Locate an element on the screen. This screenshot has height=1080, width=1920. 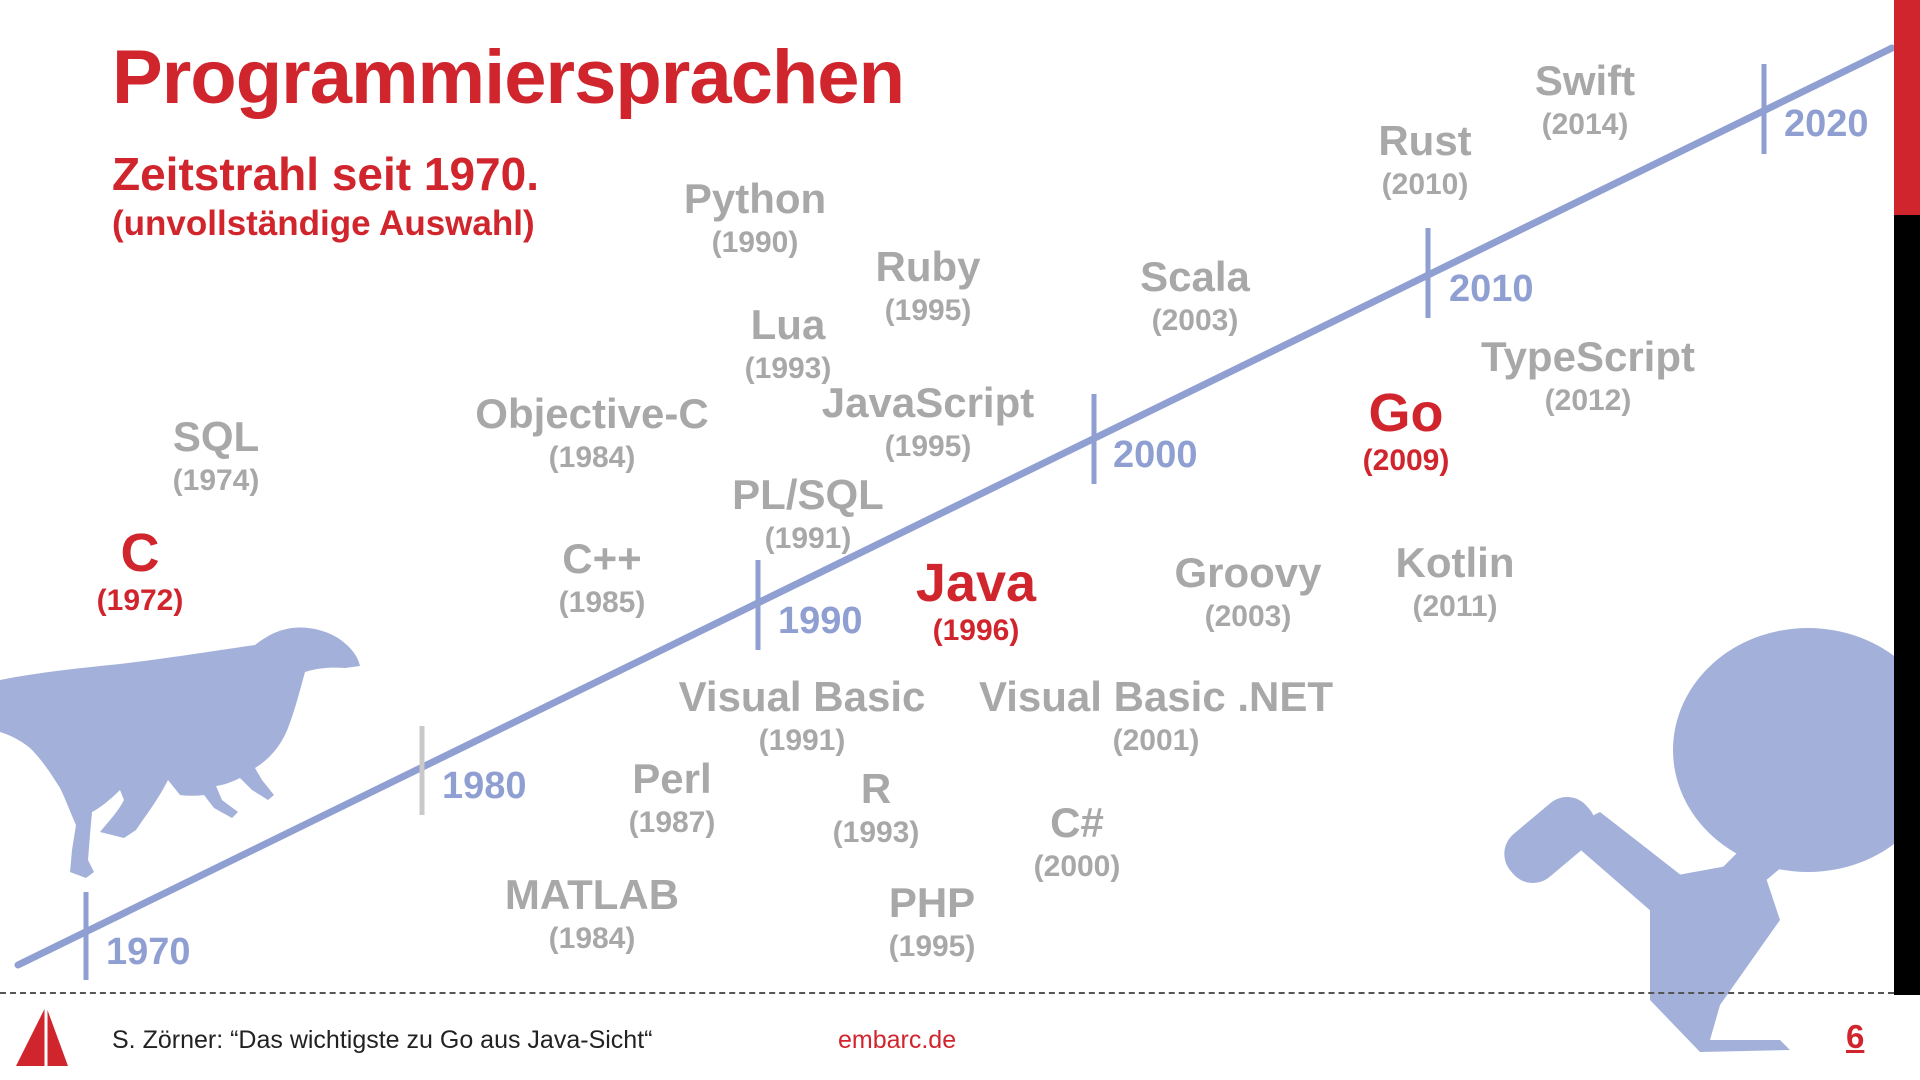
language-rust: Rust (2010) is located at coordinates (1424, 160).